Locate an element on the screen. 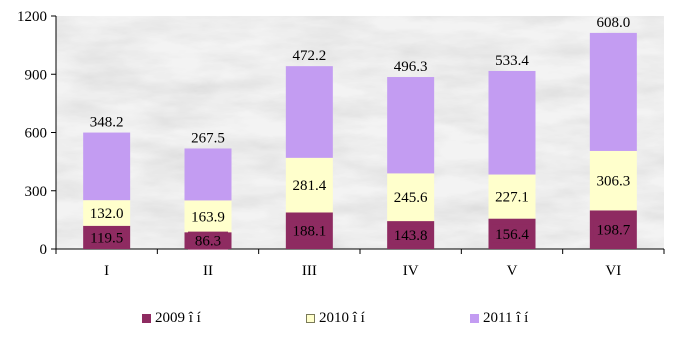  legend-label: 2011 î í is located at coordinates (506, 317).